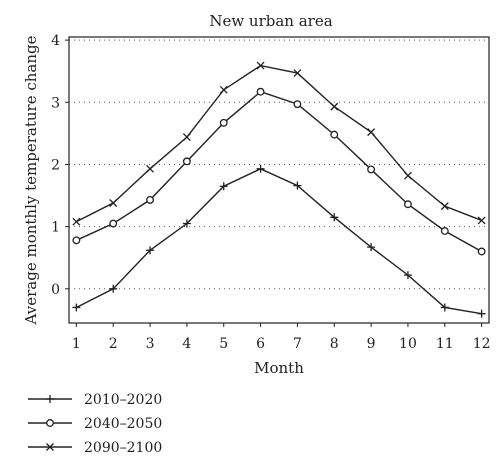 This screenshot has height=468, width=500. I want to click on x-tick-label-2: 2, so click(113, 344).